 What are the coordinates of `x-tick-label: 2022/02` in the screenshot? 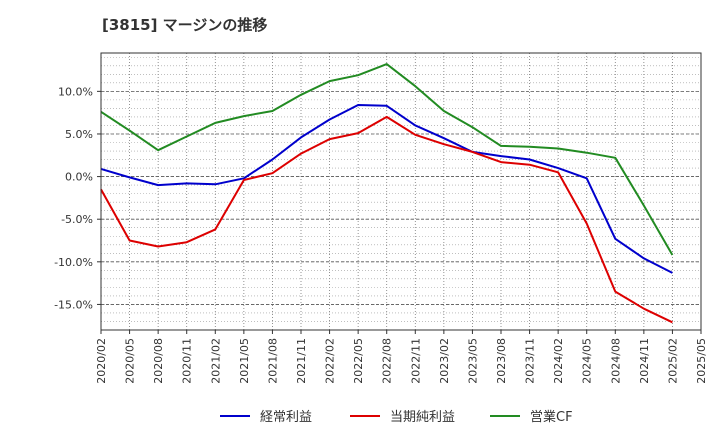 It's located at (330, 361).